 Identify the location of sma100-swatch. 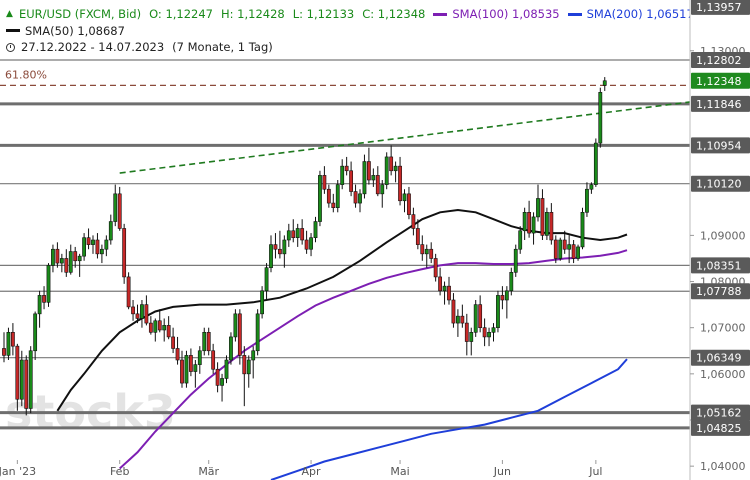
(440, 14).